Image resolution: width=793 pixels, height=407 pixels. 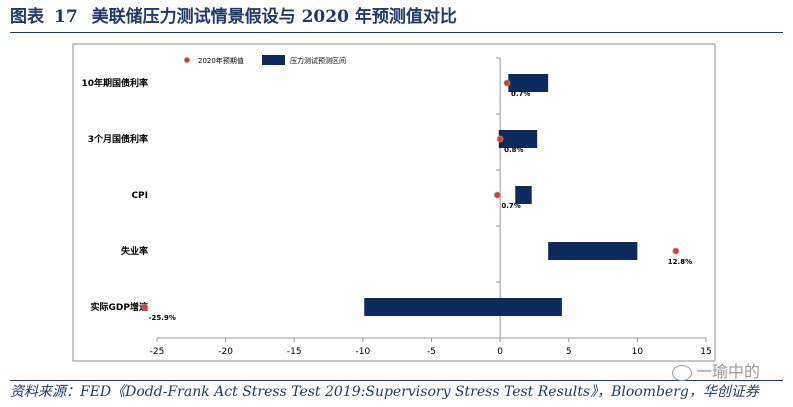 What do you see at coordinates (162, 318) in the screenshot?
I see `expected-label: -25.9%` at bounding box center [162, 318].